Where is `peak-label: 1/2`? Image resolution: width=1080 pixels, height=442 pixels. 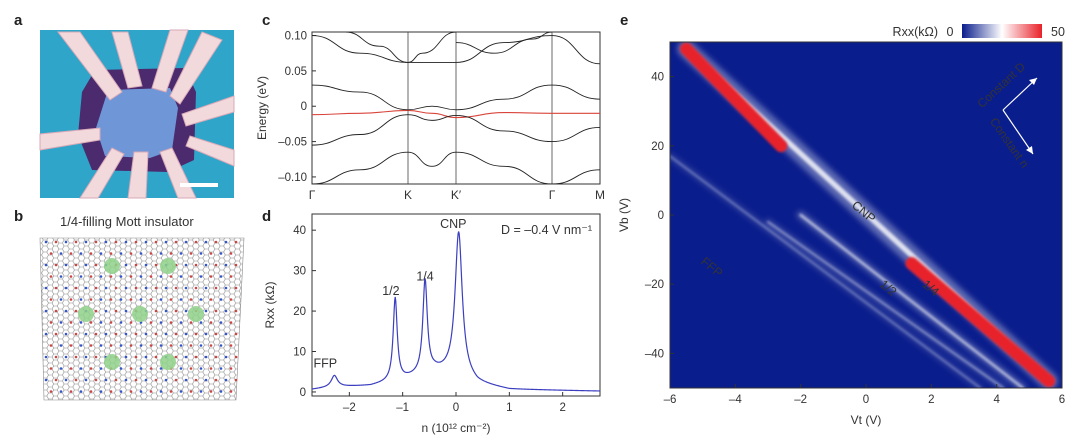
peak-label: 1/2 is located at coordinates (390, 291).